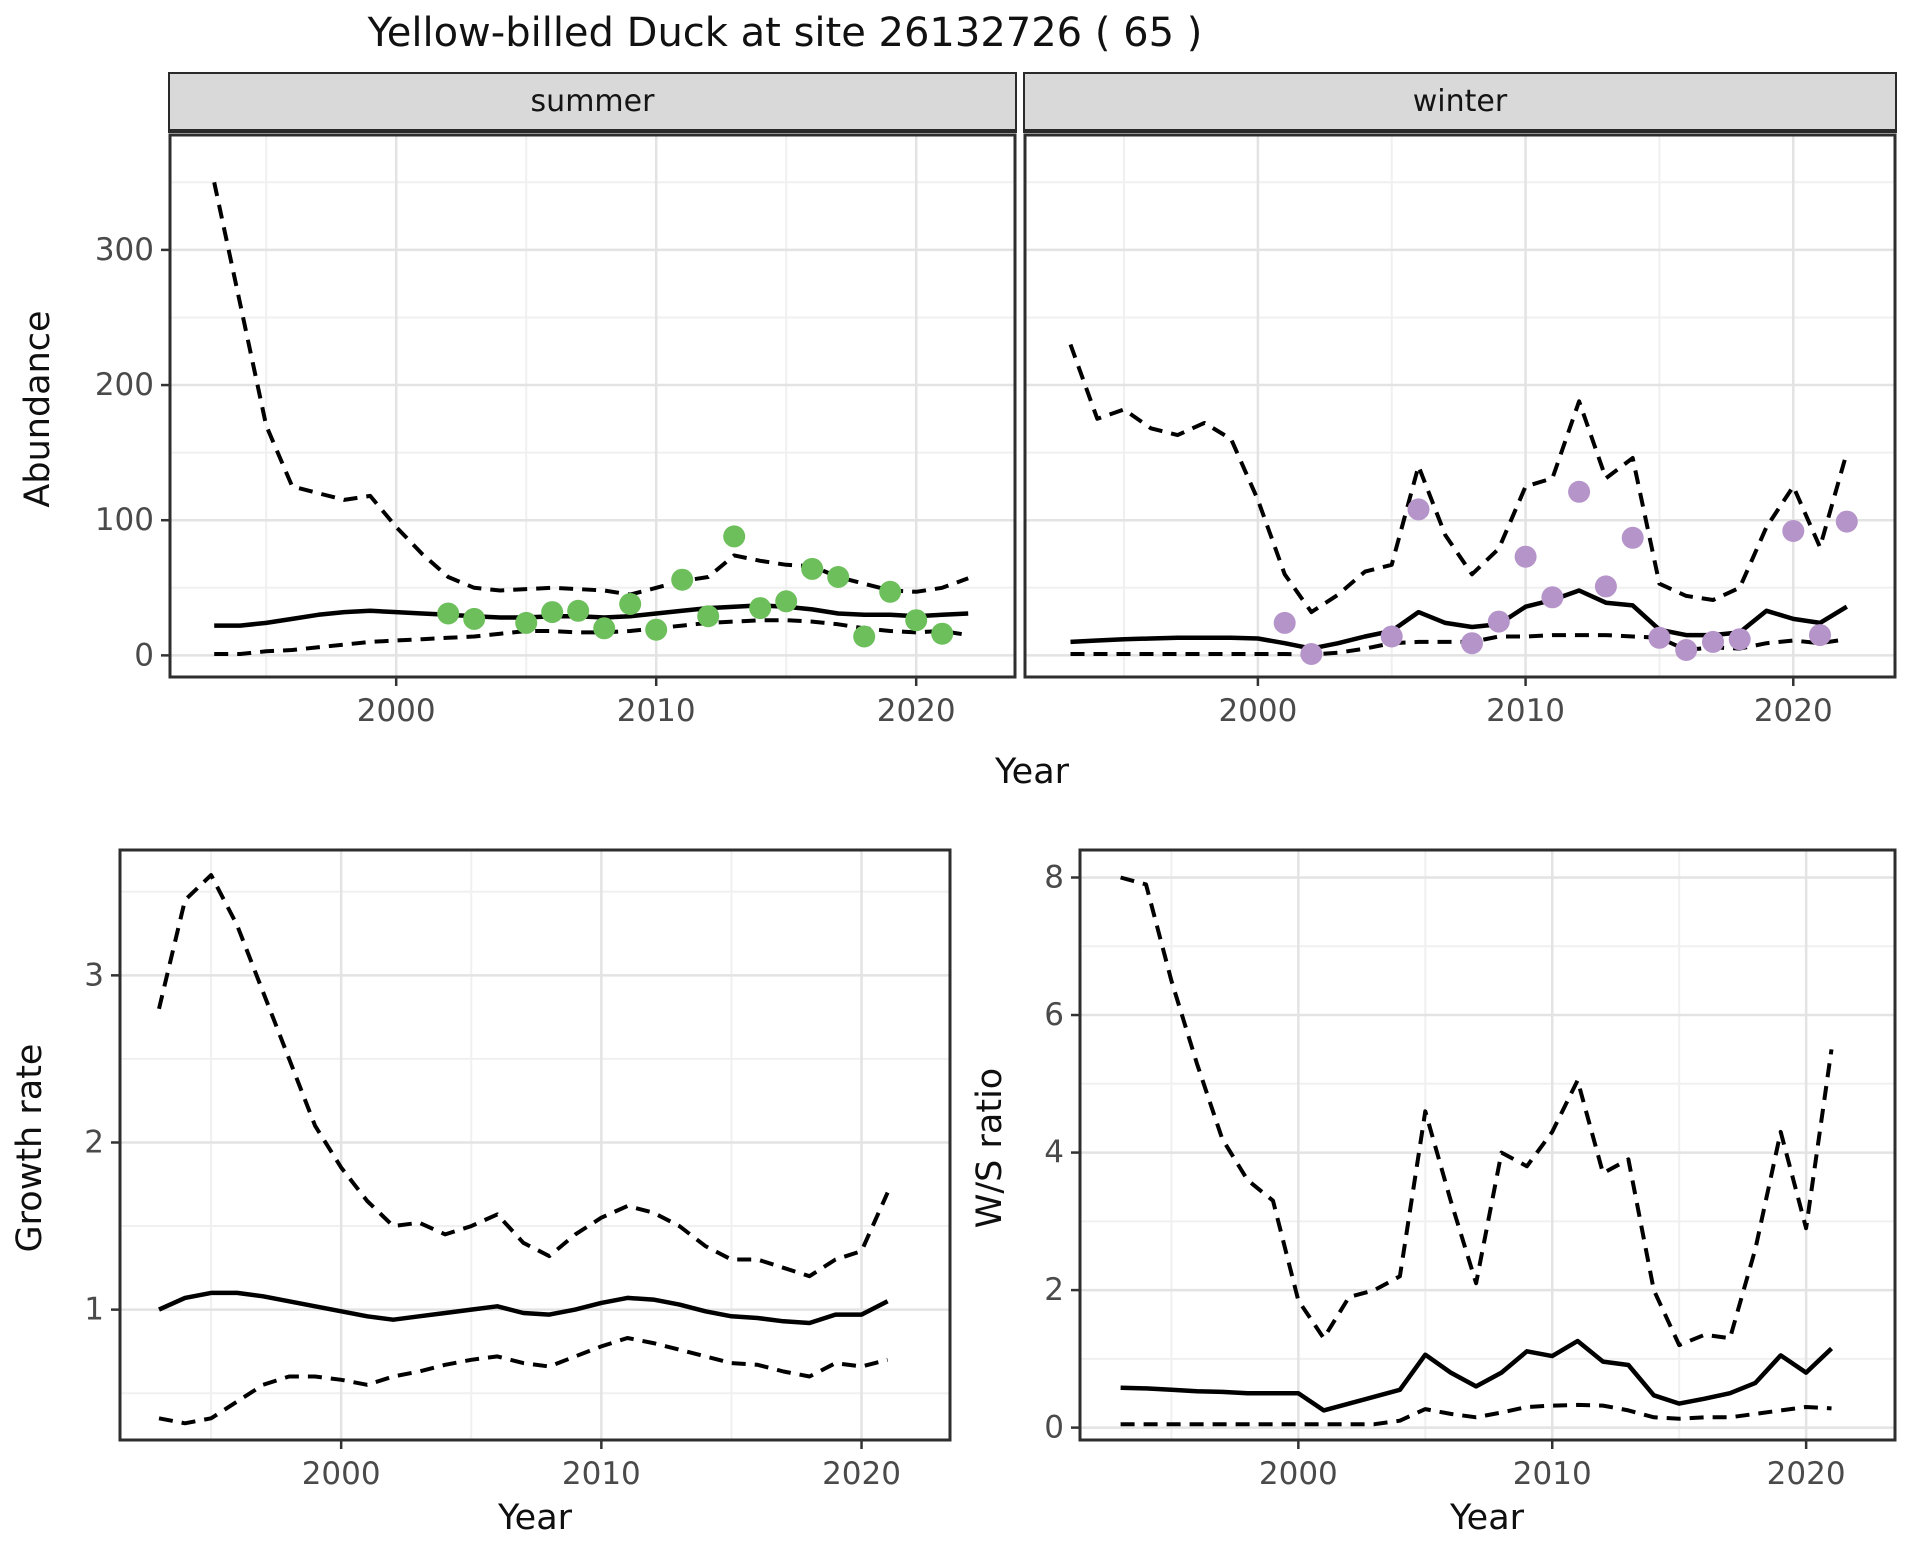  What do you see at coordinates (890, 591) in the screenshot?
I see `data-point-summer-2019` at bounding box center [890, 591].